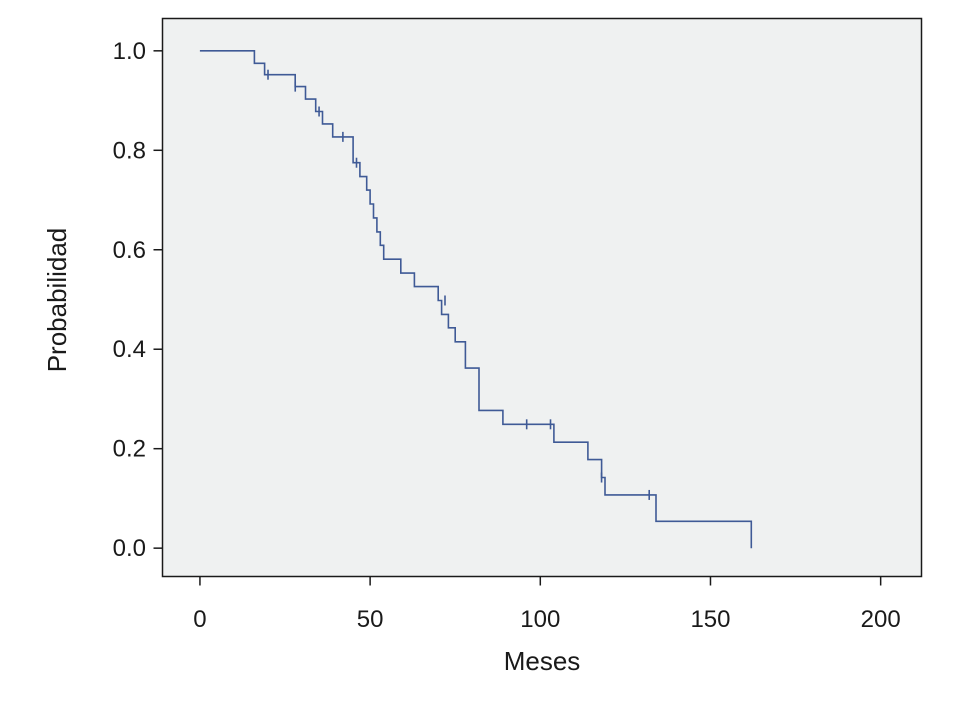 The height and width of the screenshot is (712, 970). I want to click on x-tick-label: 50, so click(370, 619).